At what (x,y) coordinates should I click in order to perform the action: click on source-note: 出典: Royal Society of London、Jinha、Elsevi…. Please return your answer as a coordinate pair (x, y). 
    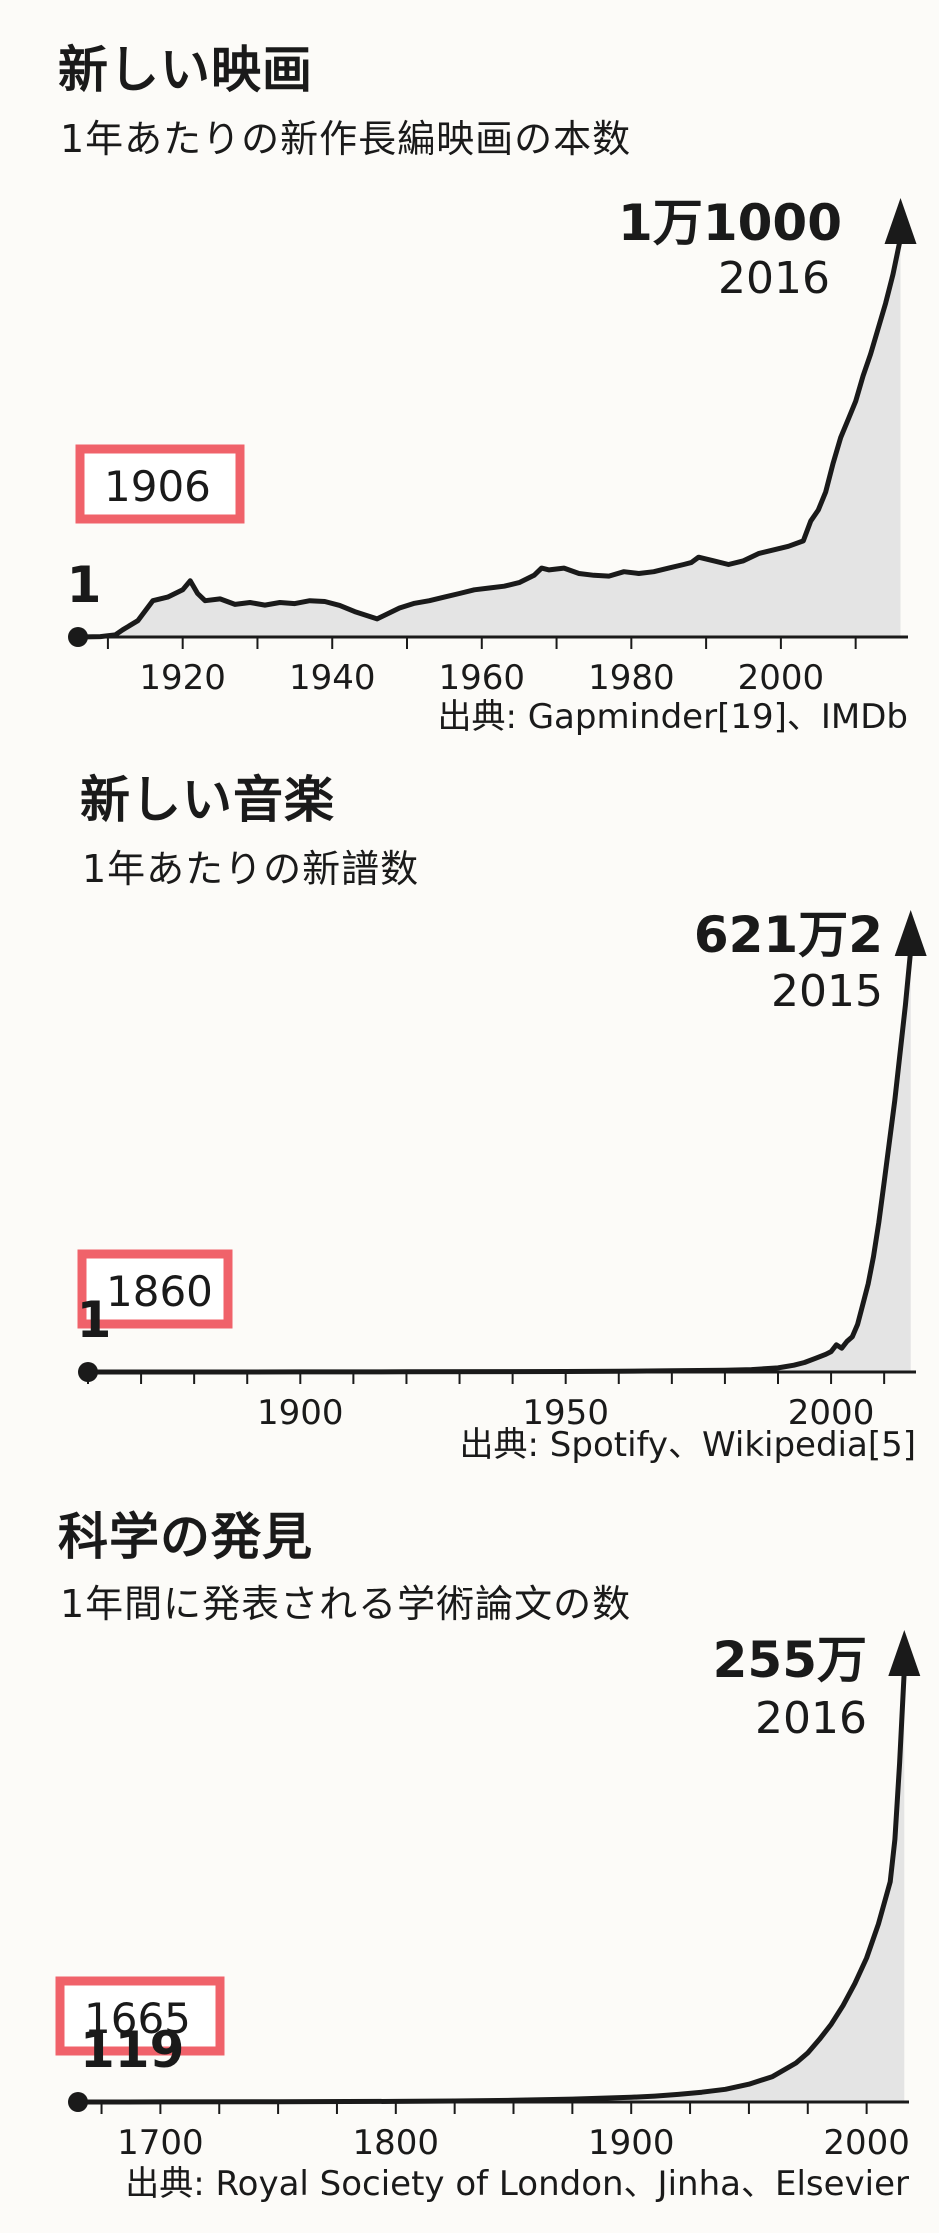
    Looking at the image, I should click on (517, 2184).